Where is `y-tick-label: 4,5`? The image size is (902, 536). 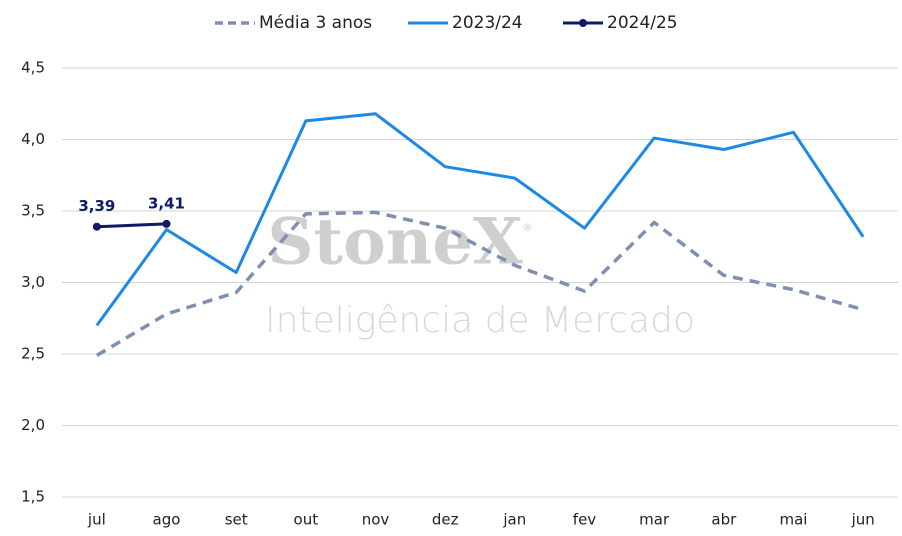
y-tick-label: 4,5 is located at coordinates (33, 68).